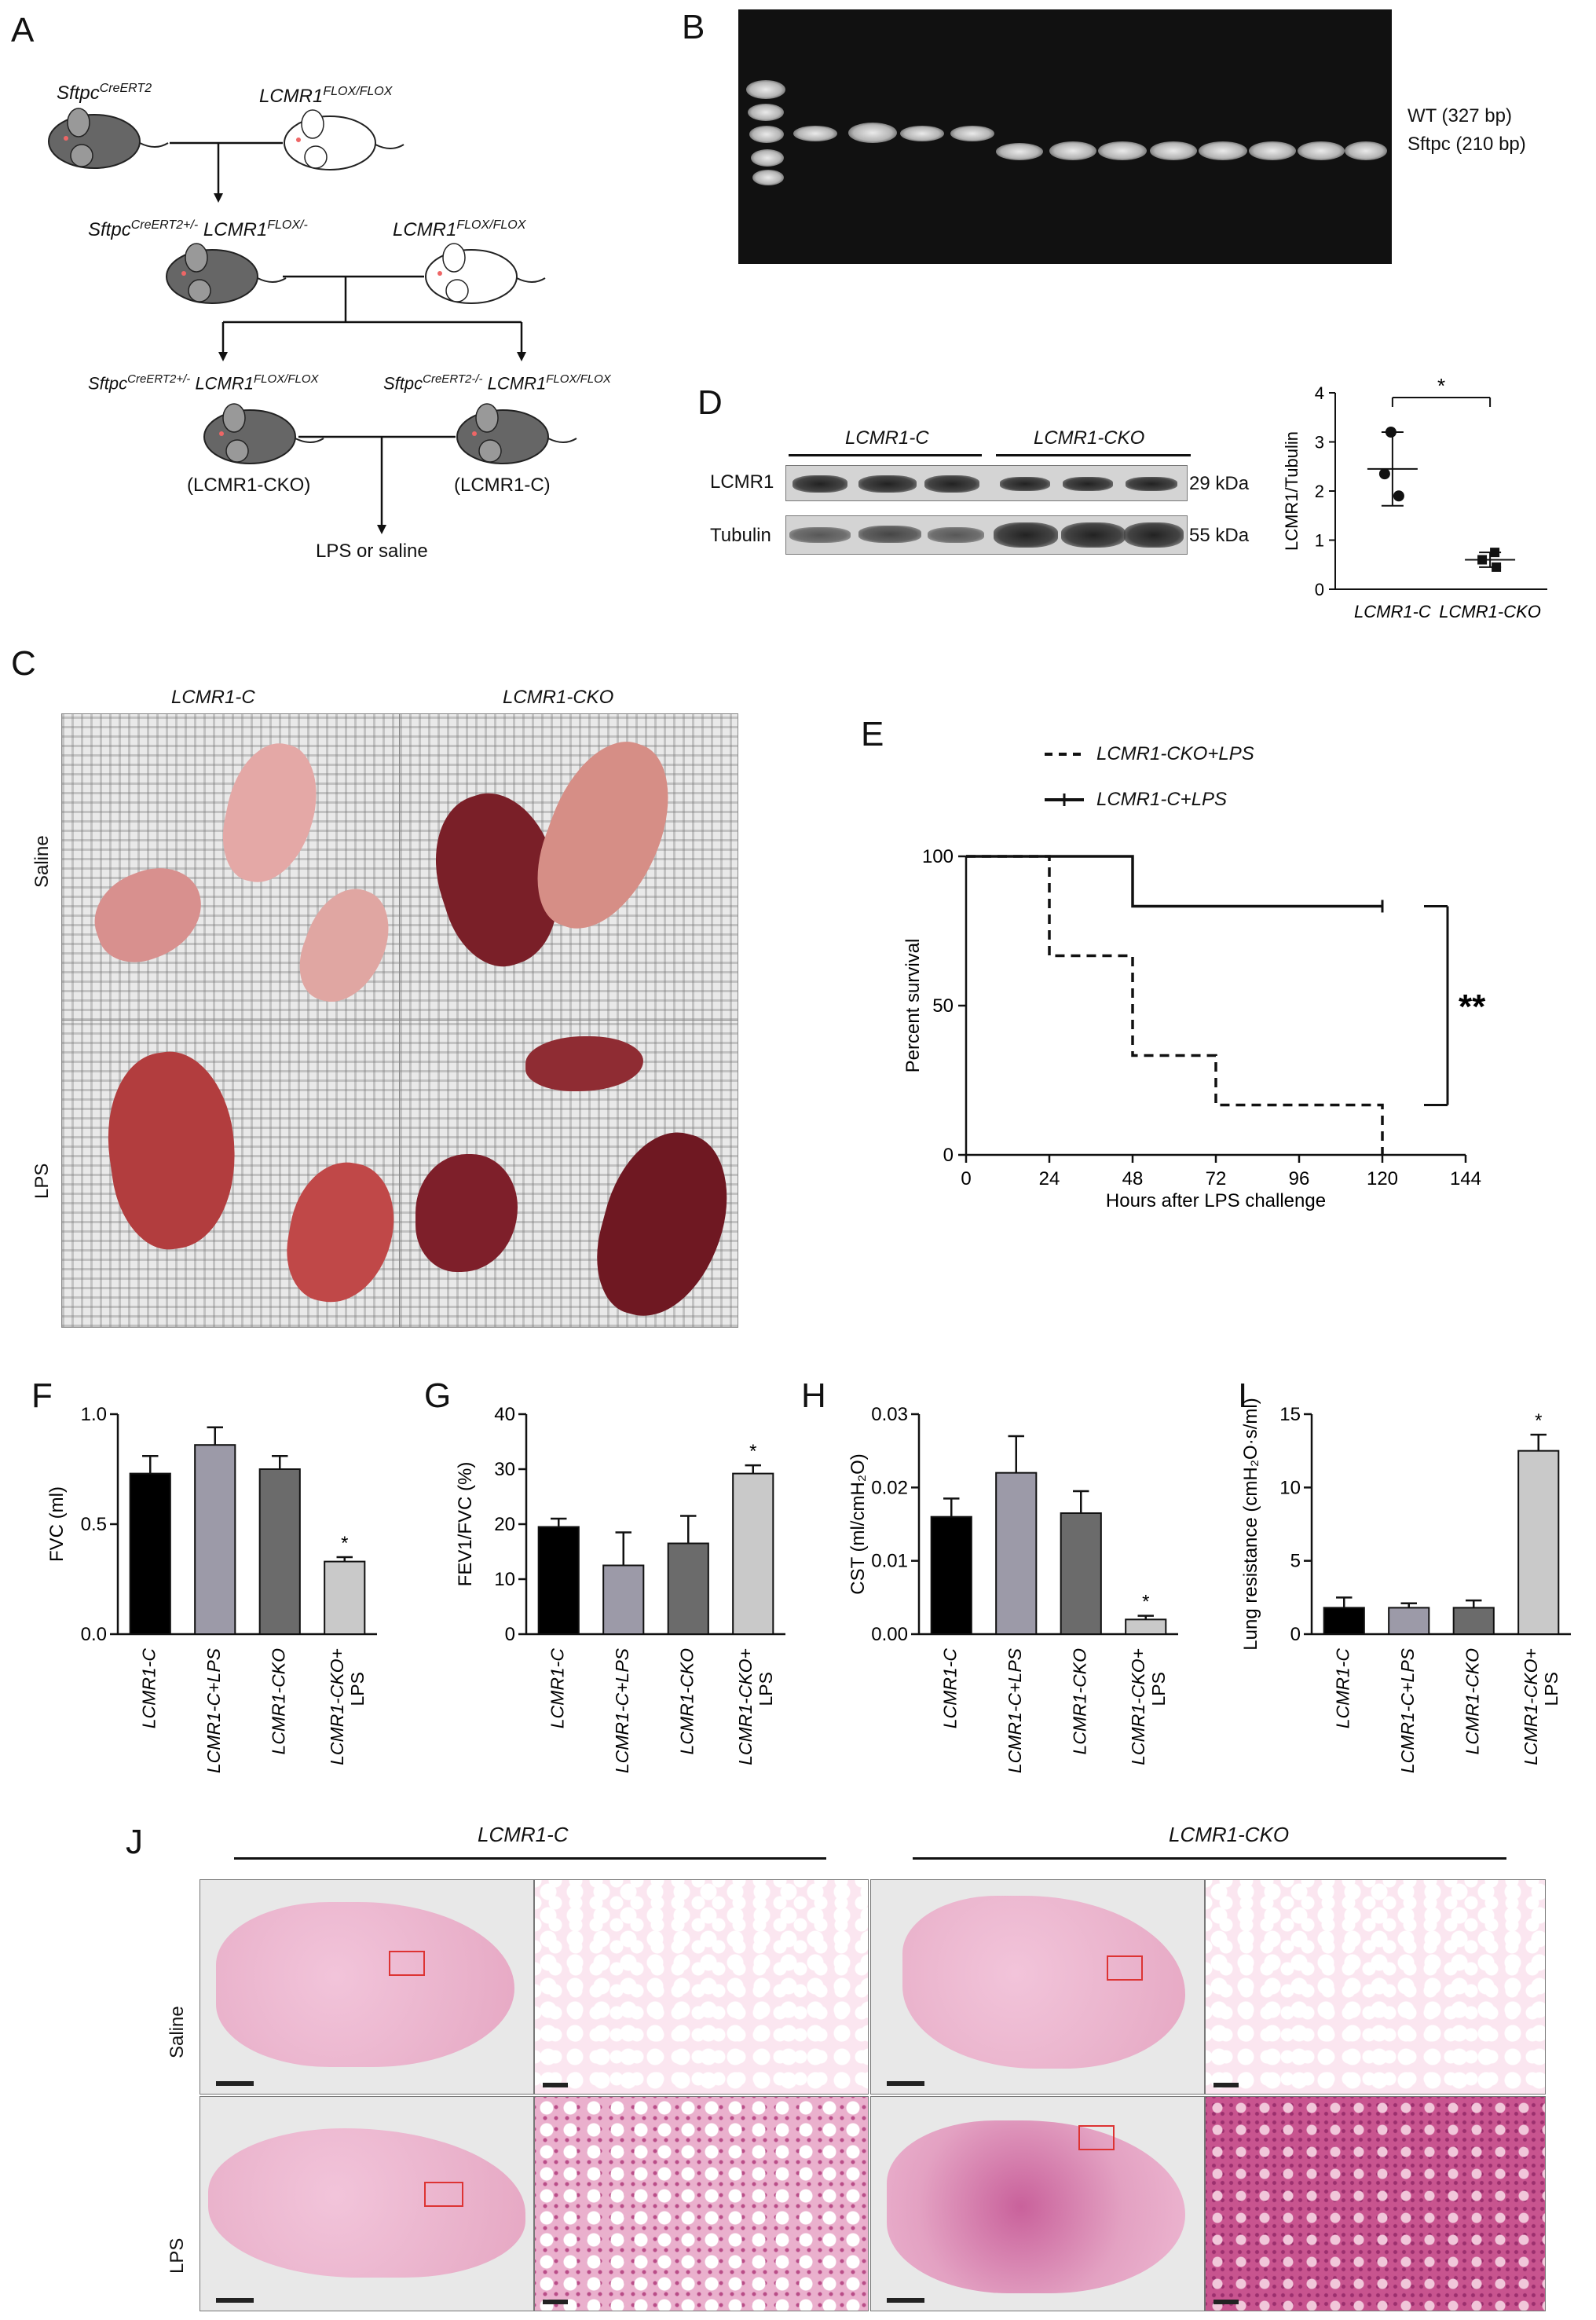  Describe the element at coordinates (42, 1181) in the screenshot. I see `photo-row-lps: LPS` at that location.